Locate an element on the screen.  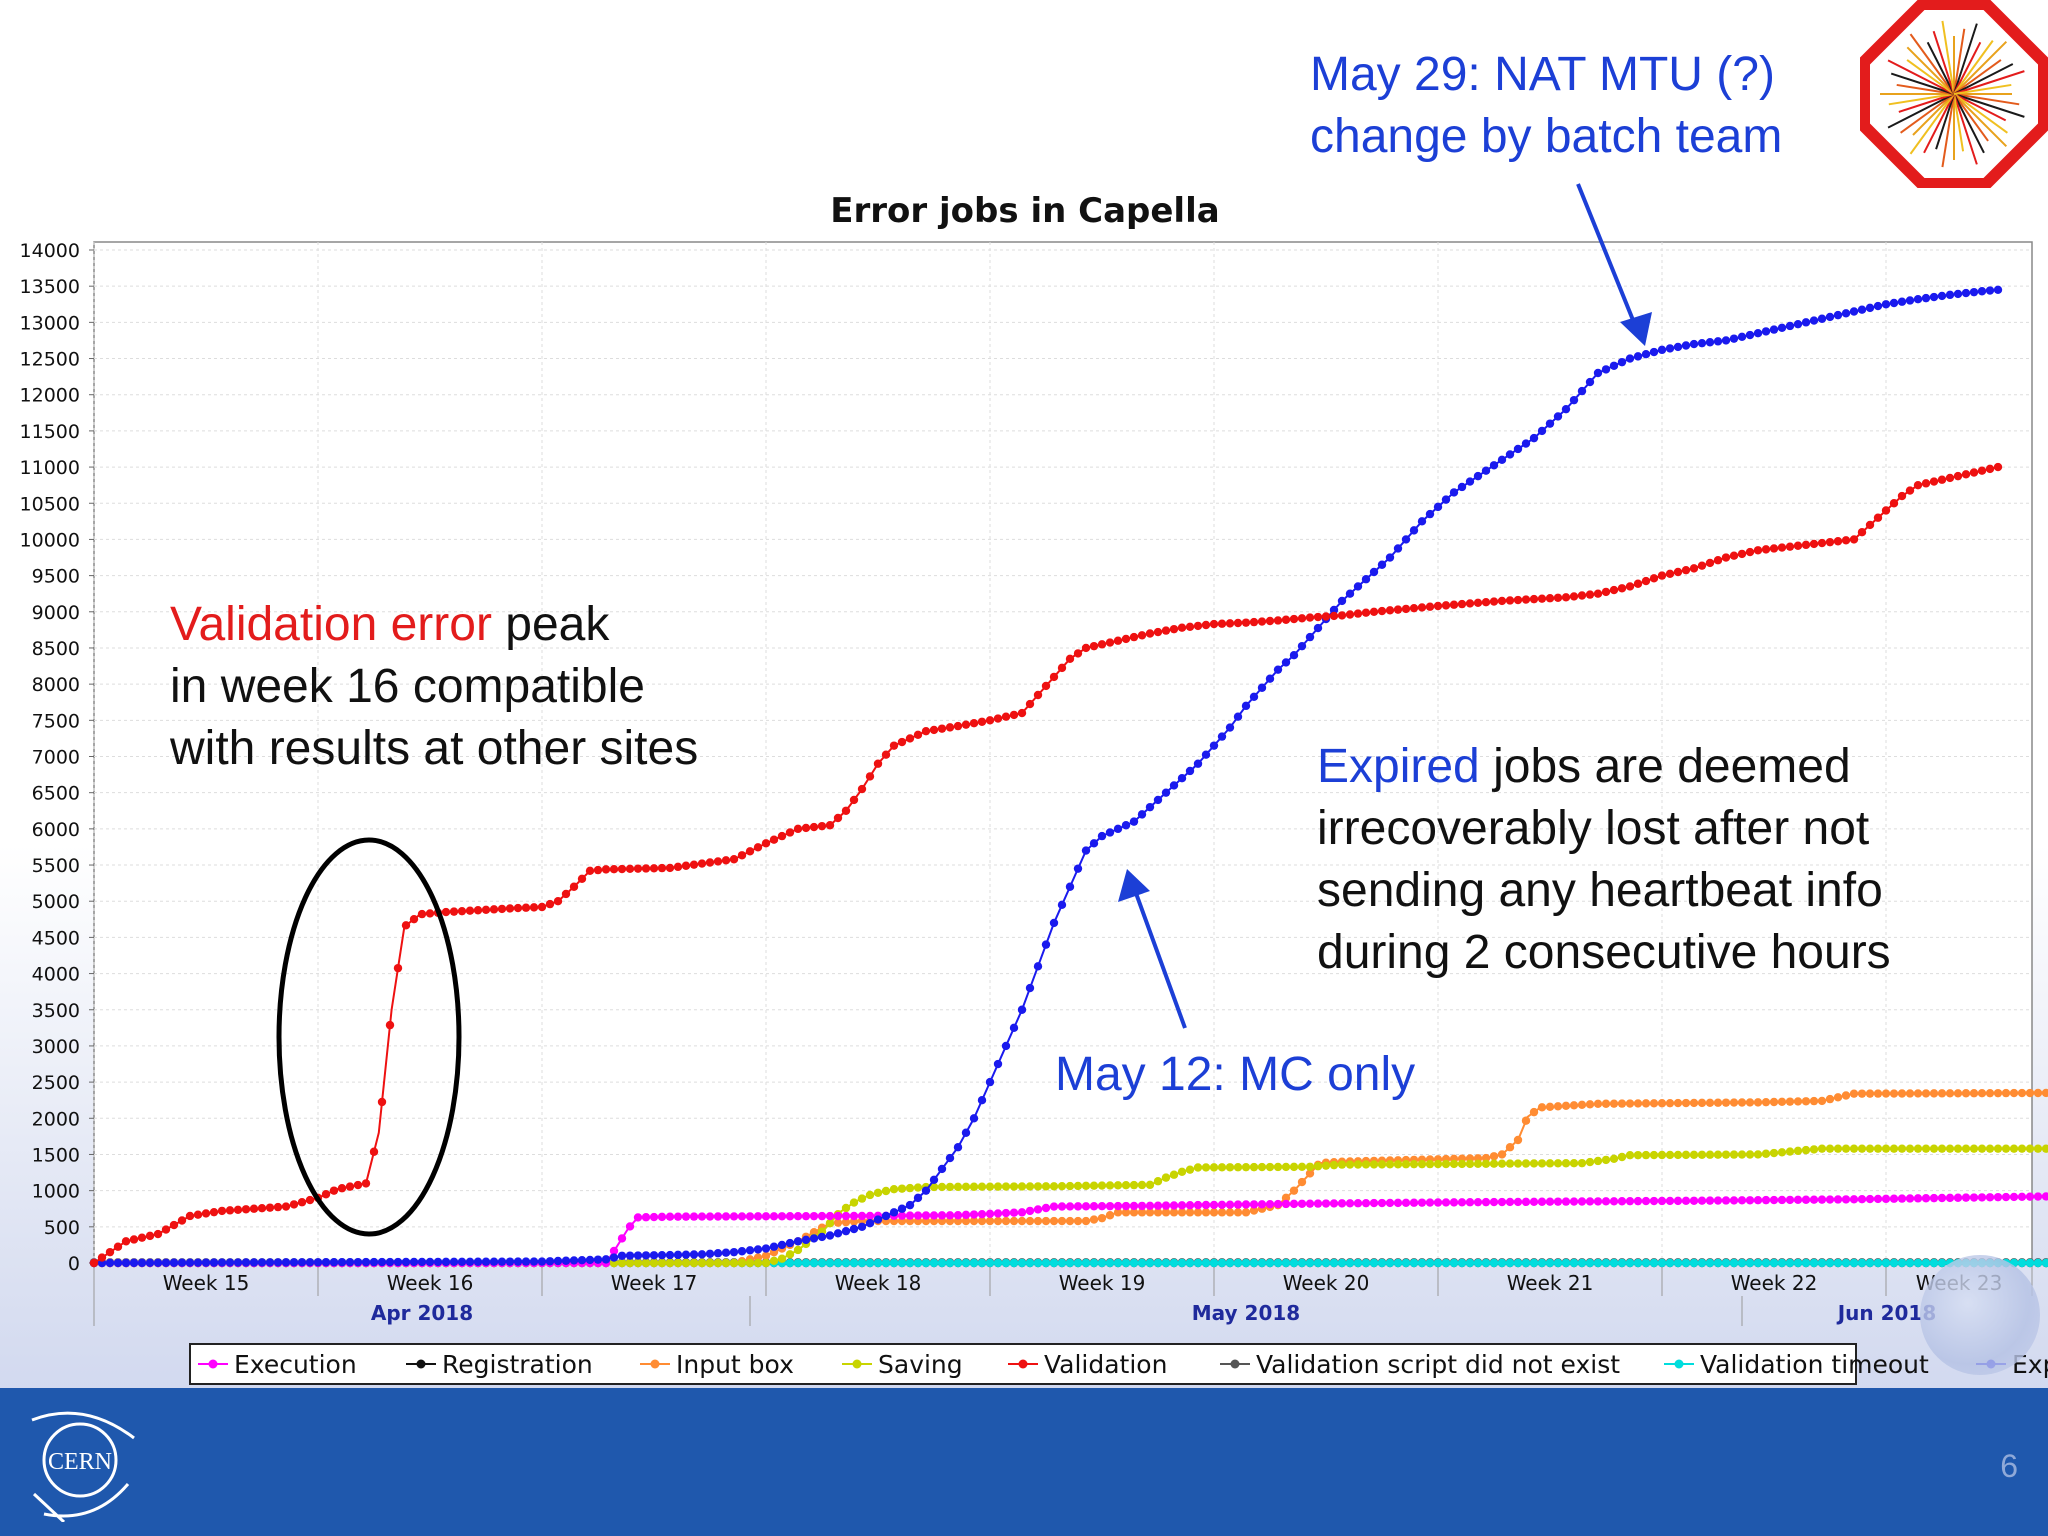
y-tick-label: 12500 is located at coordinates (50, 360).